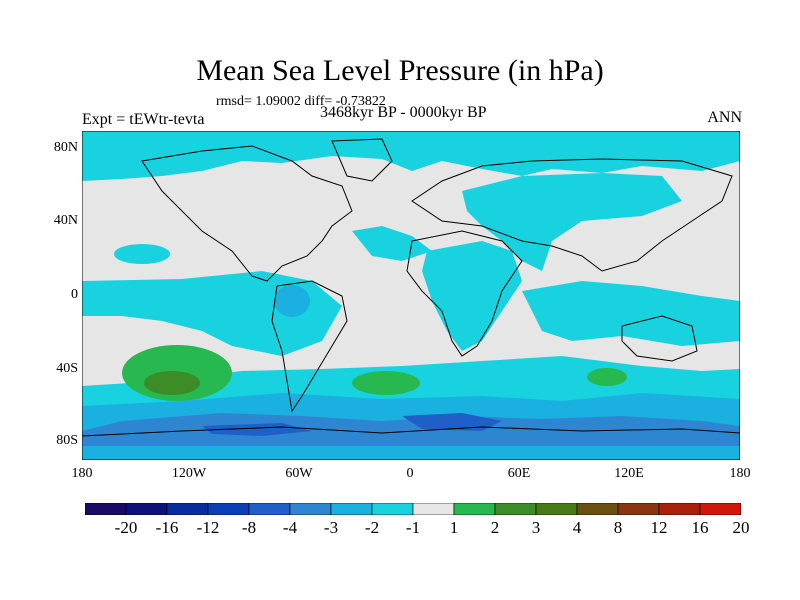  Describe the element at coordinates (572, 222) in the screenshot. I see `eurasia-cyan-region` at that location.